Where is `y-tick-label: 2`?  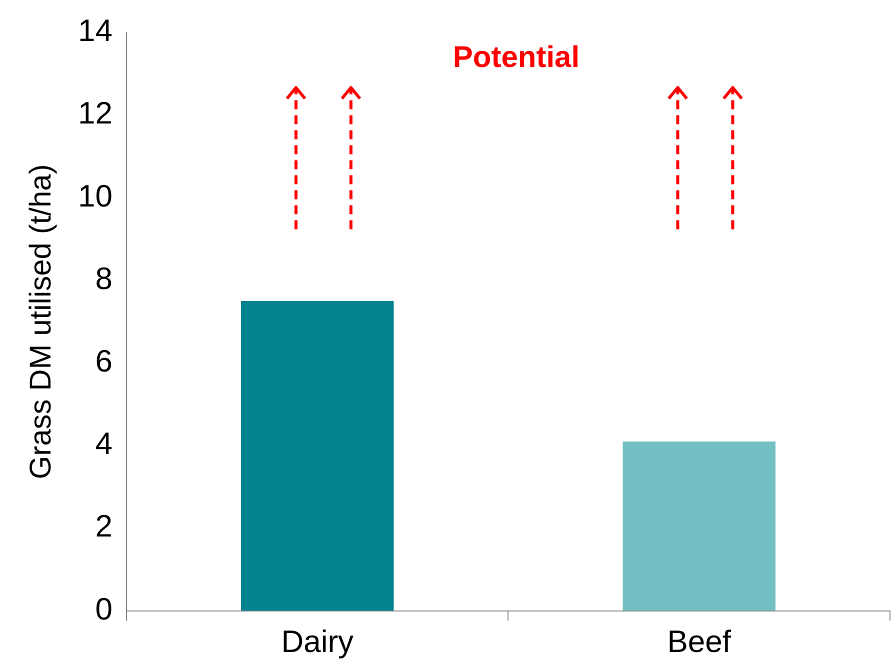 y-tick-label: 2 is located at coordinates (103, 526).